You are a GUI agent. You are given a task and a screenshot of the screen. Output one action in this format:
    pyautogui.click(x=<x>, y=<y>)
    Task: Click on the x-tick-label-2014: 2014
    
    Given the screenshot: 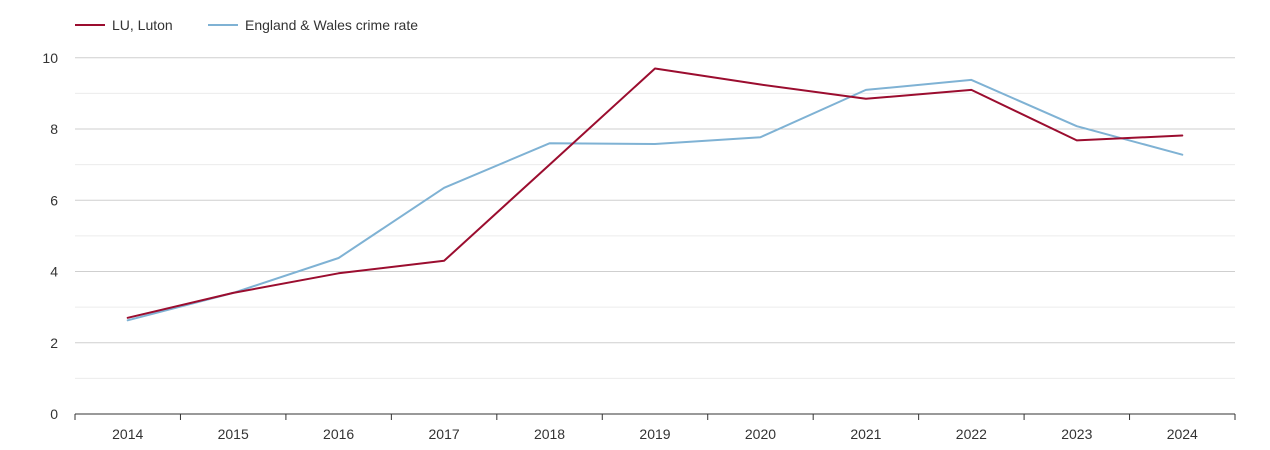 What is the action you would take?
    pyautogui.click(x=127, y=434)
    